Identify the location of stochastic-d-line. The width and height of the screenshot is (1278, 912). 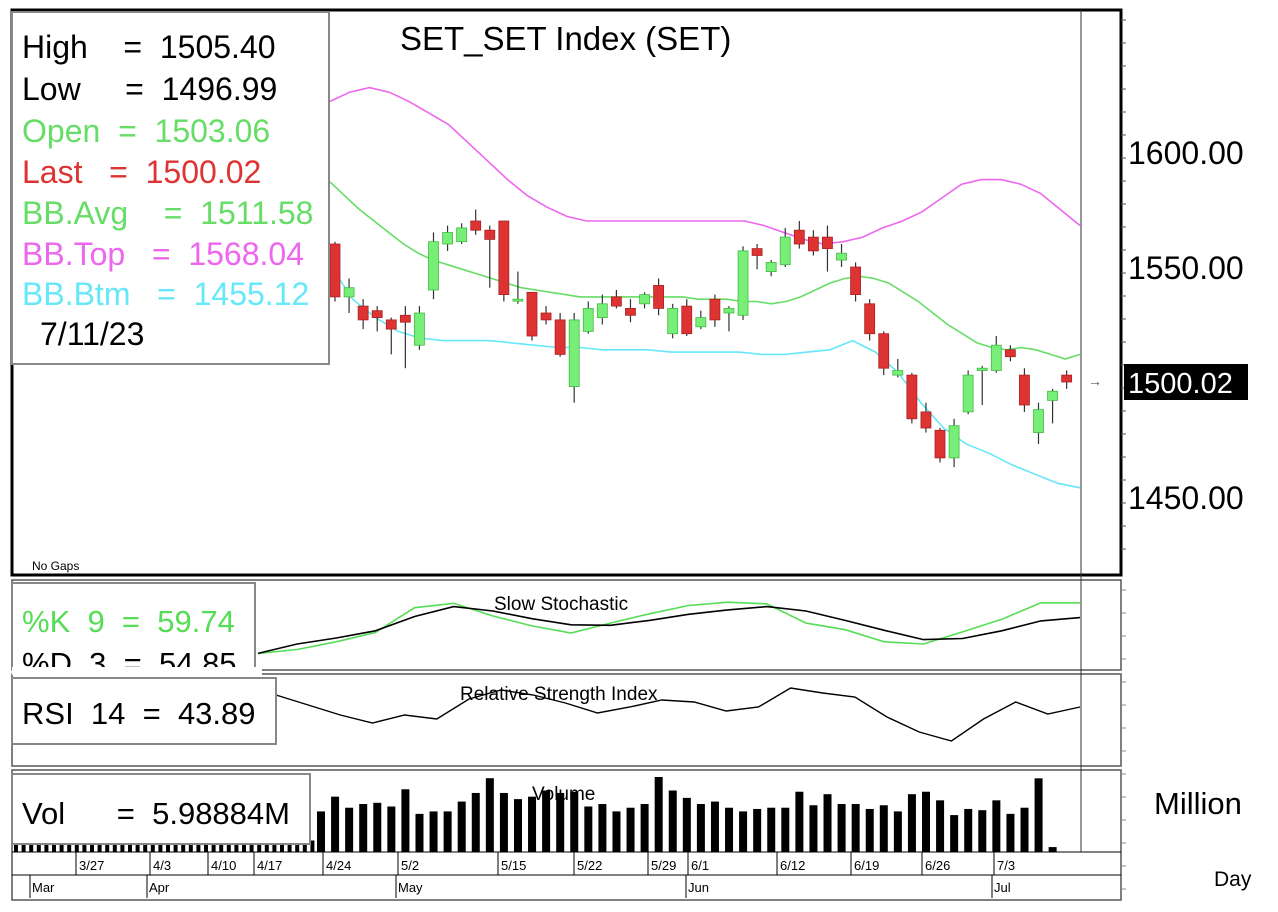
(669, 630).